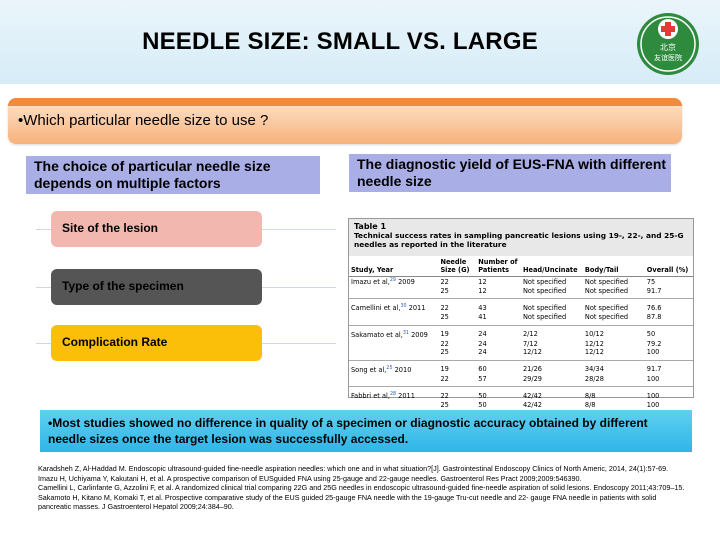 The image size is (720, 540). What do you see at coordinates (498, 319) in the screenshot?
I see `cell-patients: 41` at bounding box center [498, 319].